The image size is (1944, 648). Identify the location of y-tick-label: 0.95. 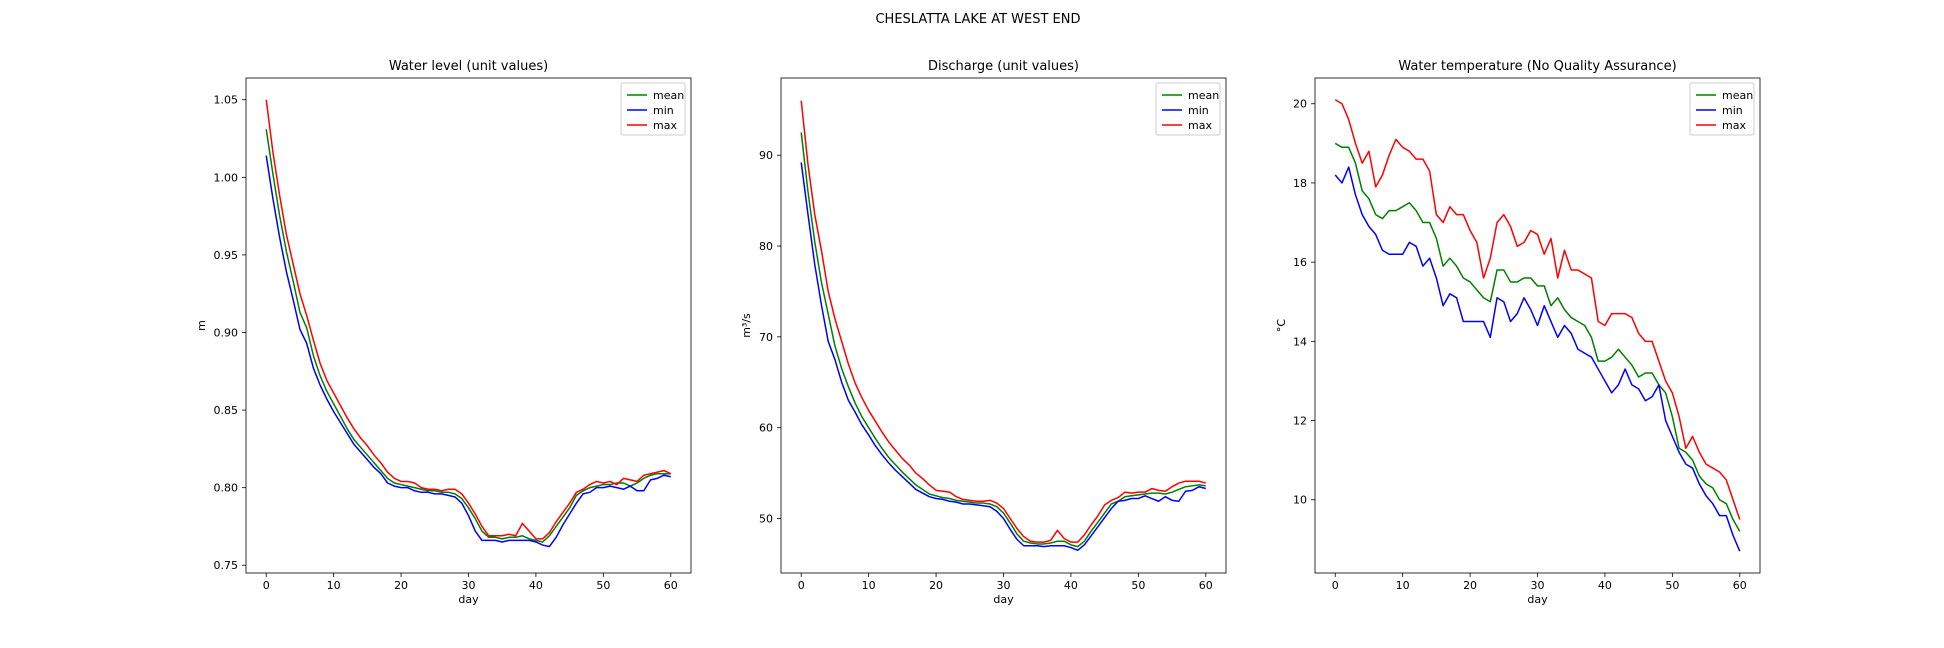
(226, 255).